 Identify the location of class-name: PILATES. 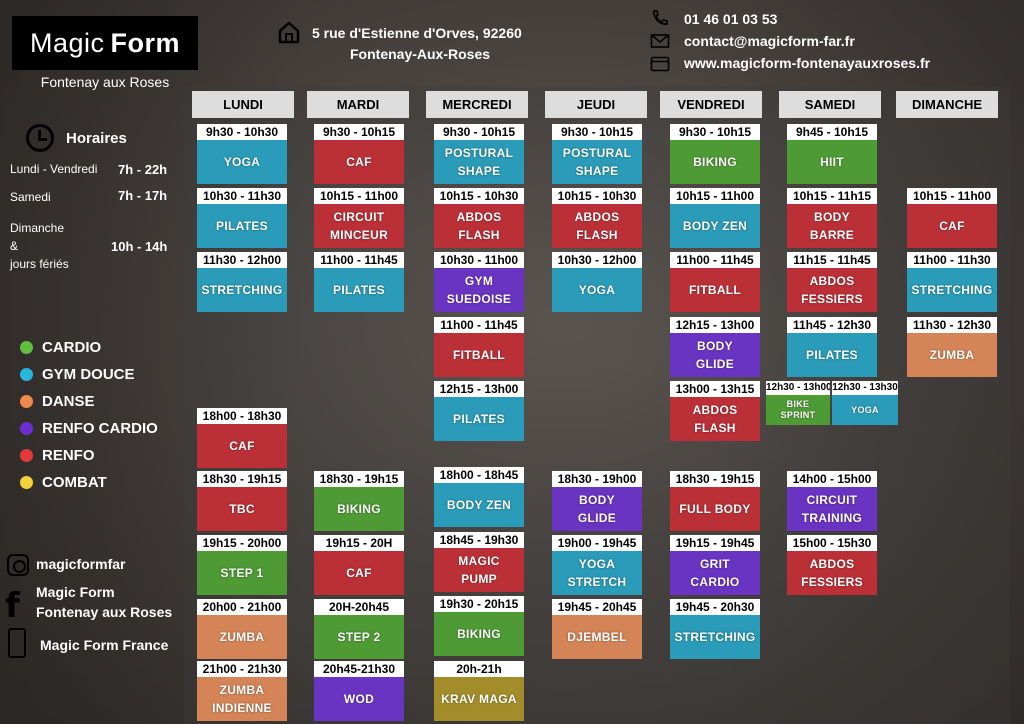
(479, 419).